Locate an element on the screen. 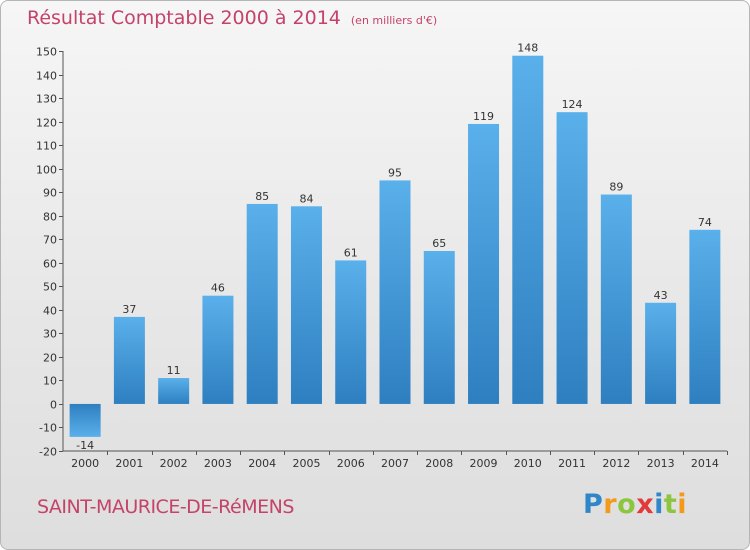 Image resolution: width=750 pixels, height=550 pixels. y-tick-label: 60 is located at coordinates (50, 264).